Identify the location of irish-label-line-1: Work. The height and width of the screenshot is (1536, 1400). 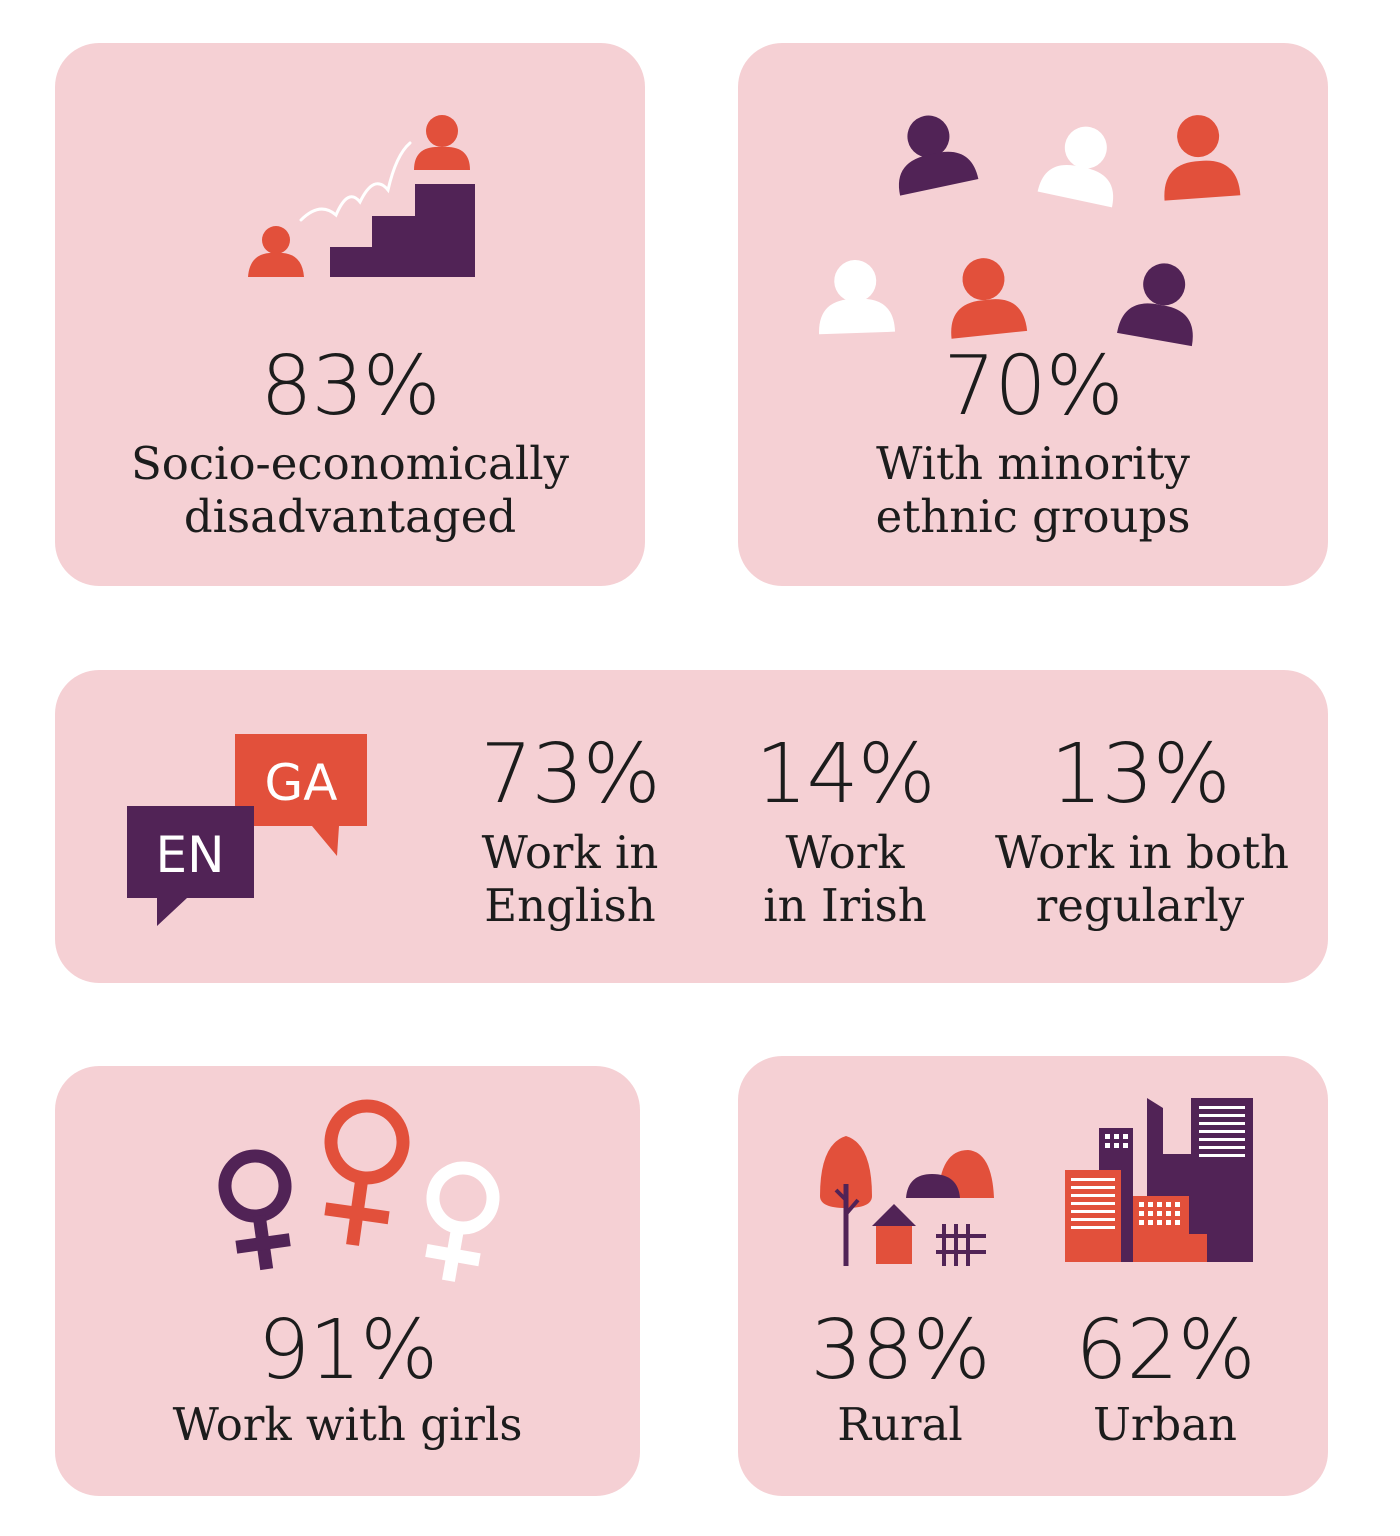
(845, 852).